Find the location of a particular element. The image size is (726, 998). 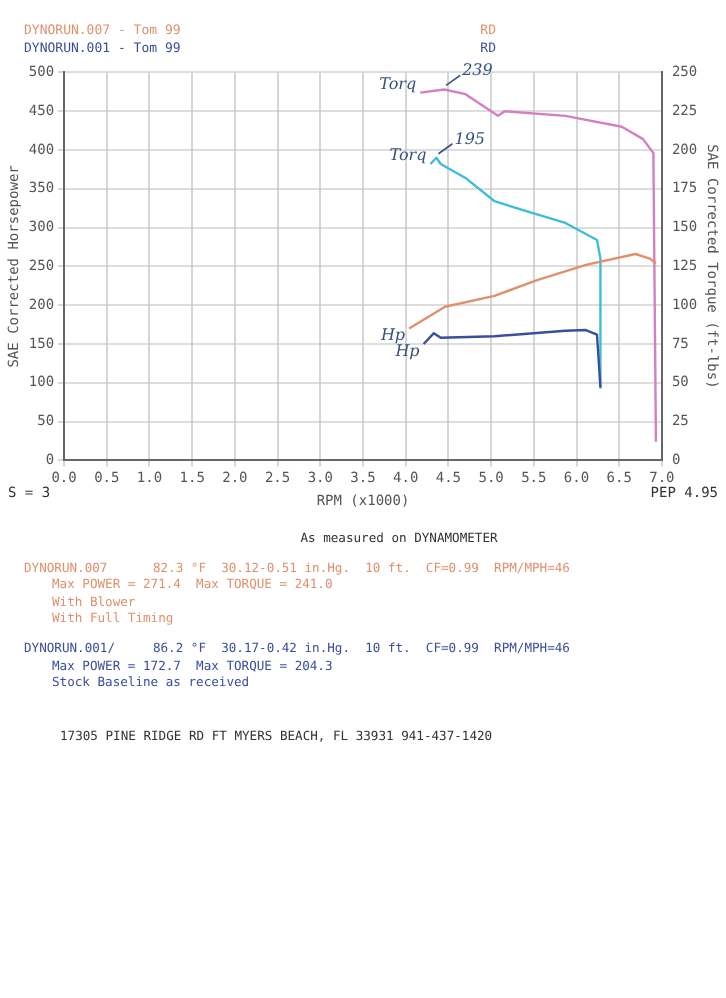

annotation: 195 is located at coordinates (470, 138).